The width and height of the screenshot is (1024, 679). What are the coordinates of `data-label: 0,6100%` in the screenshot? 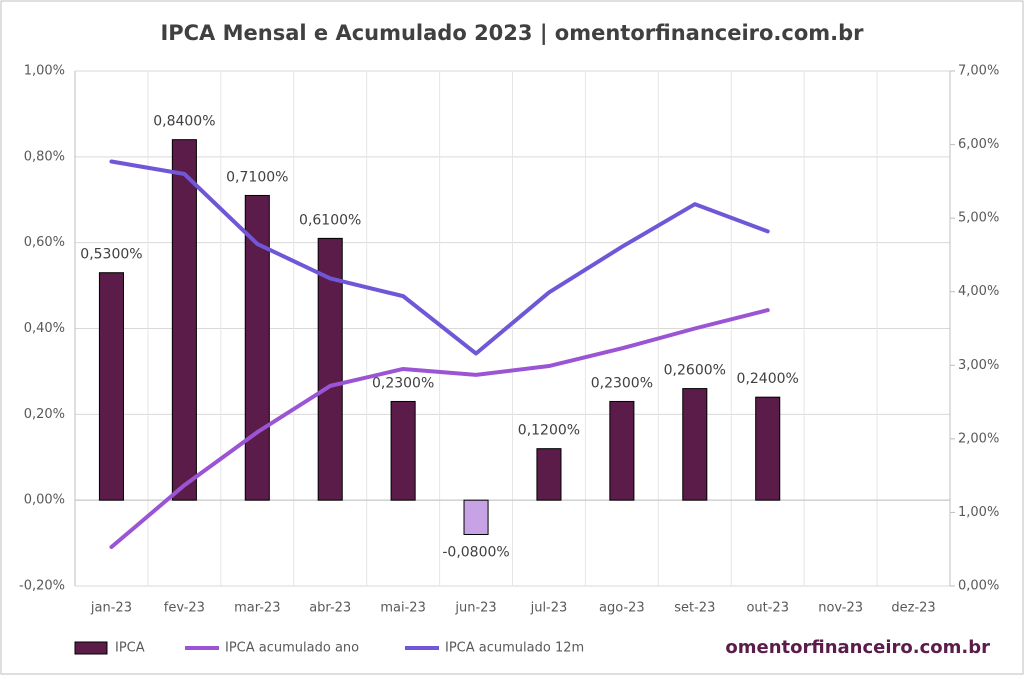 It's located at (330, 220).